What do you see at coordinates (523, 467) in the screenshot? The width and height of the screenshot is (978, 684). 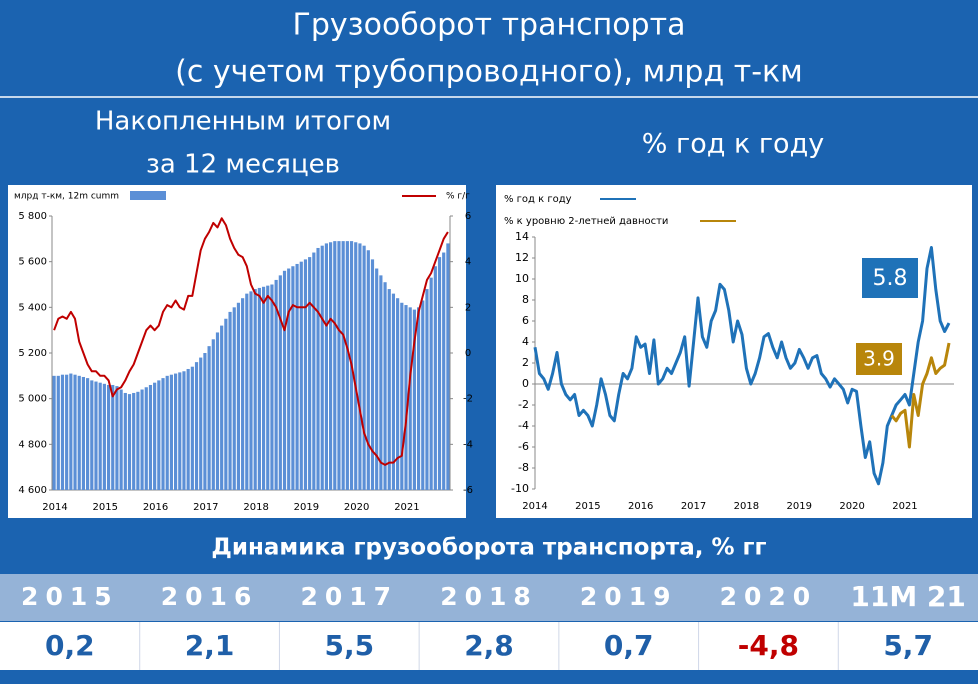 I see `y-tick-label: -8` at bounding box center [523, 467].